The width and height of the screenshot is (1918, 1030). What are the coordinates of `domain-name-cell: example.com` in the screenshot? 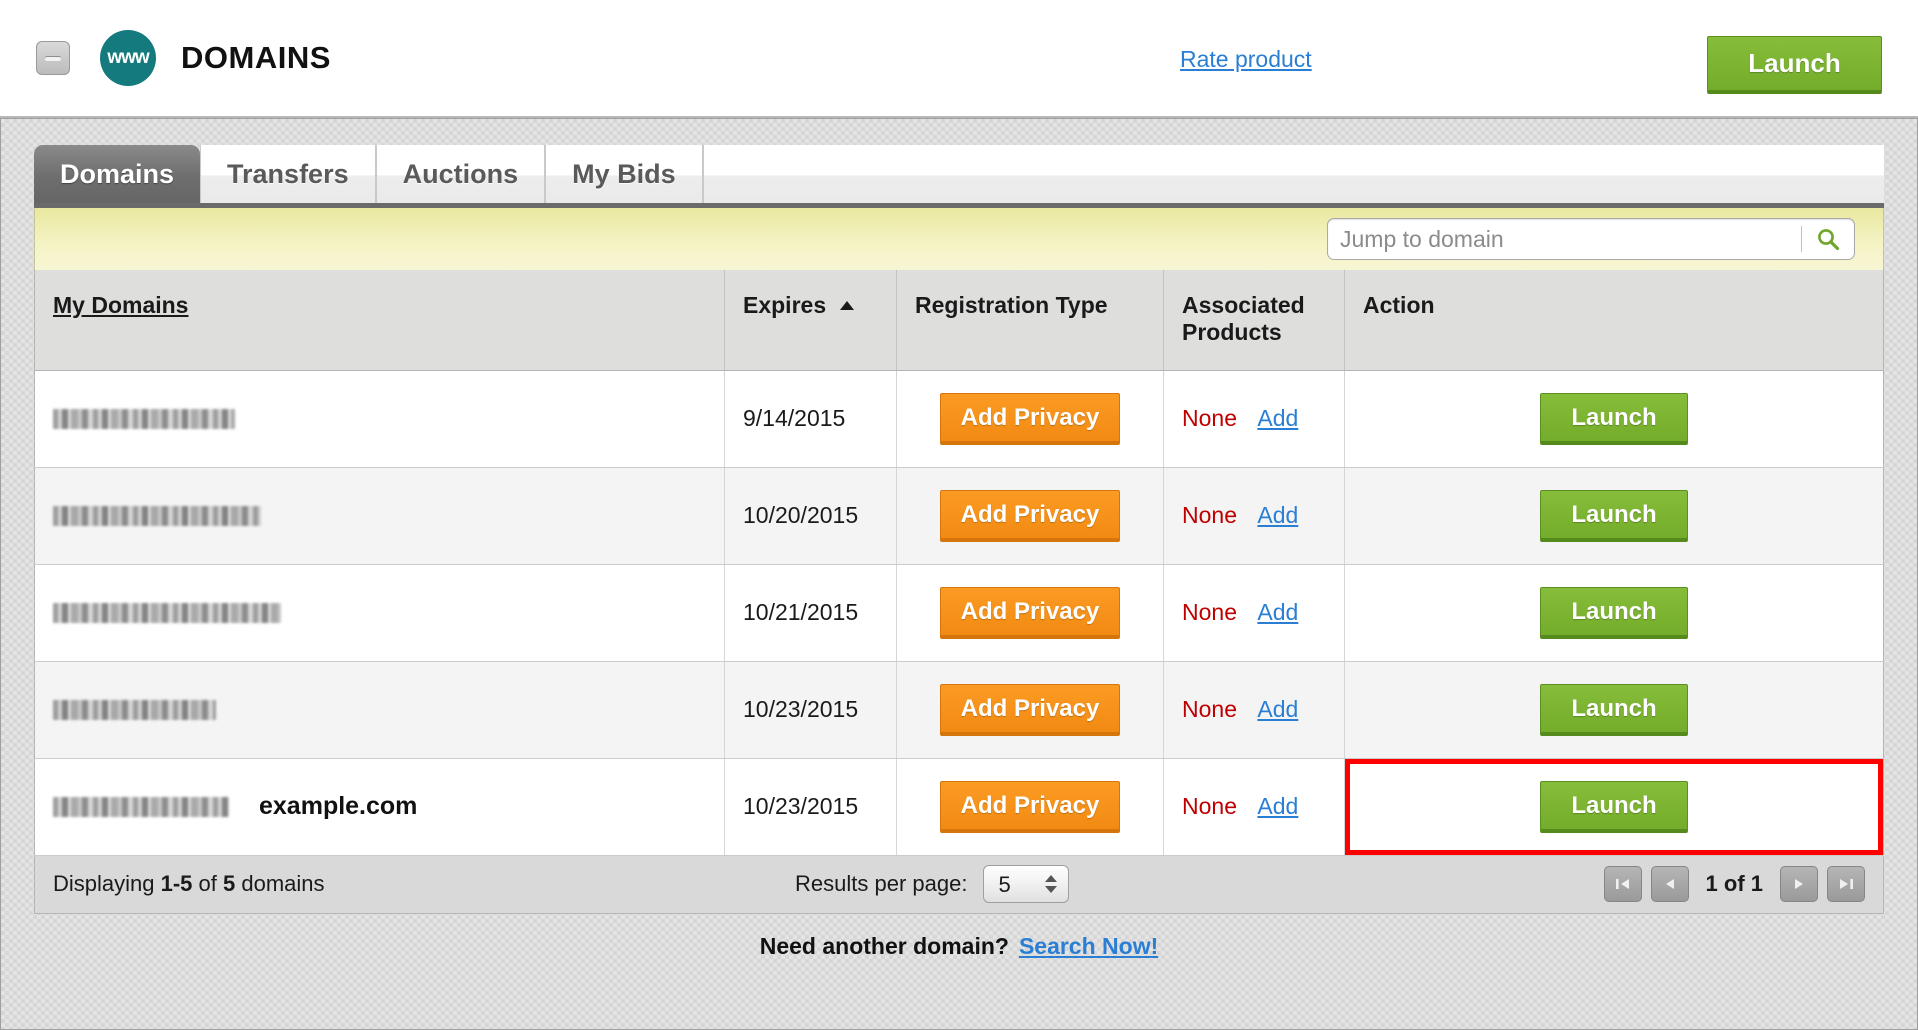 It's located at (379, 807).